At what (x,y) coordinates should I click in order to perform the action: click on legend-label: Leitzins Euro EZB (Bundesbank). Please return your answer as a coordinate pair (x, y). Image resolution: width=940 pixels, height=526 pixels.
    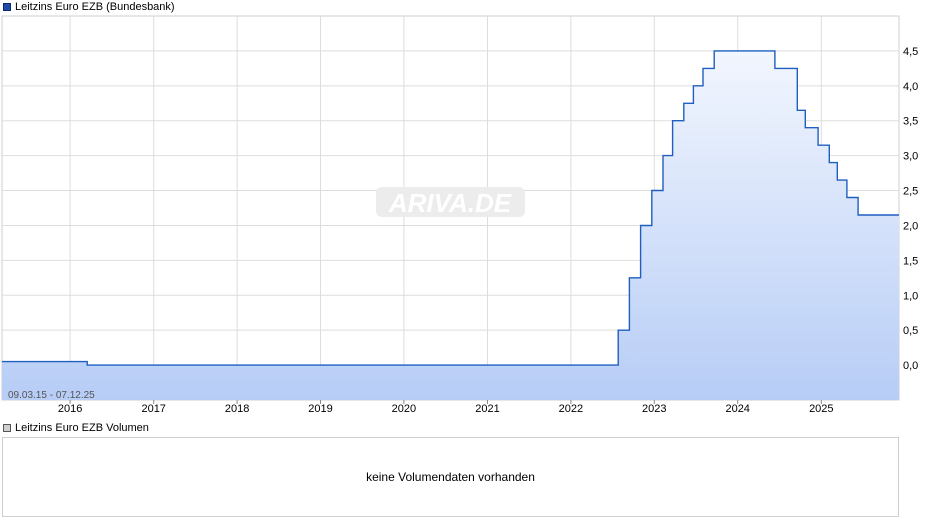
    Looking at the image, I should click on (95, 7).